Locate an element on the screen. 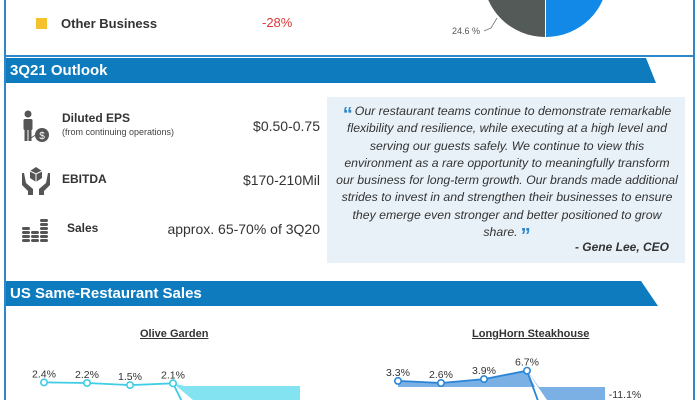  outlook-sublabel: (from continuing operations) is located at coordinates (118, 132).